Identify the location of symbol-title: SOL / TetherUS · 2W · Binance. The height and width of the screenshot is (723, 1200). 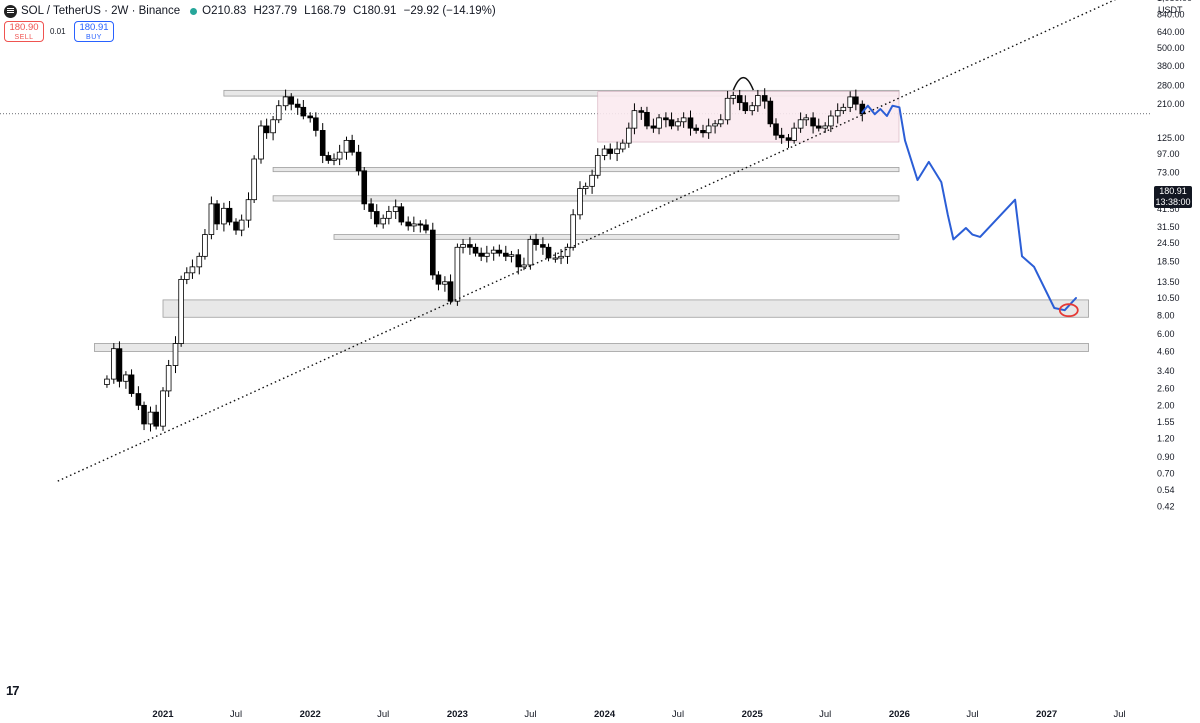
(101, 11).